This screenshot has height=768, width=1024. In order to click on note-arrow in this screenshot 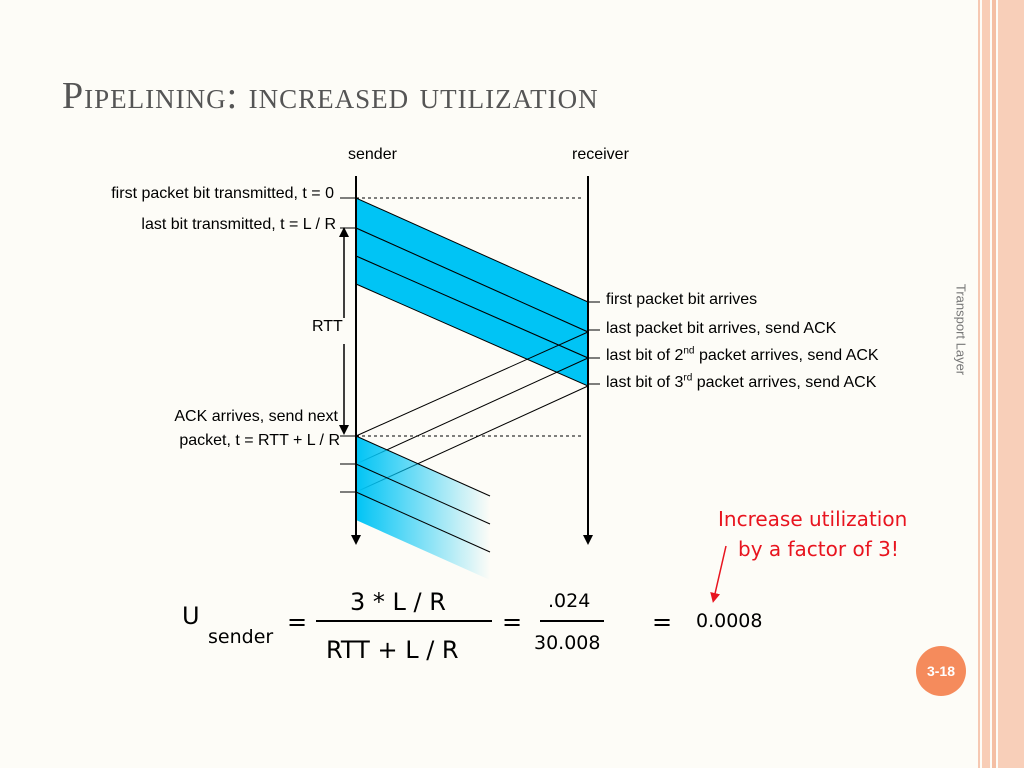, I will do `click(718, 574)`.